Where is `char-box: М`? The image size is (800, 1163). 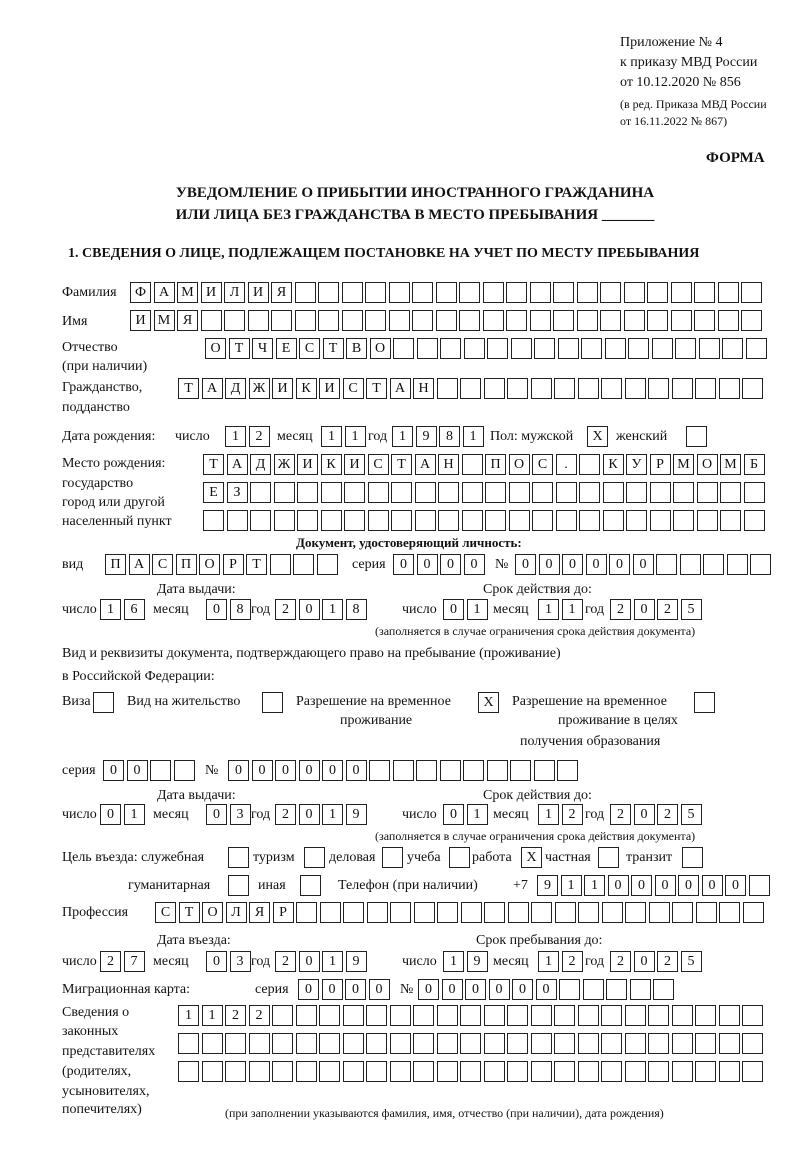 char-box: М is located at coordinates (164, 320).